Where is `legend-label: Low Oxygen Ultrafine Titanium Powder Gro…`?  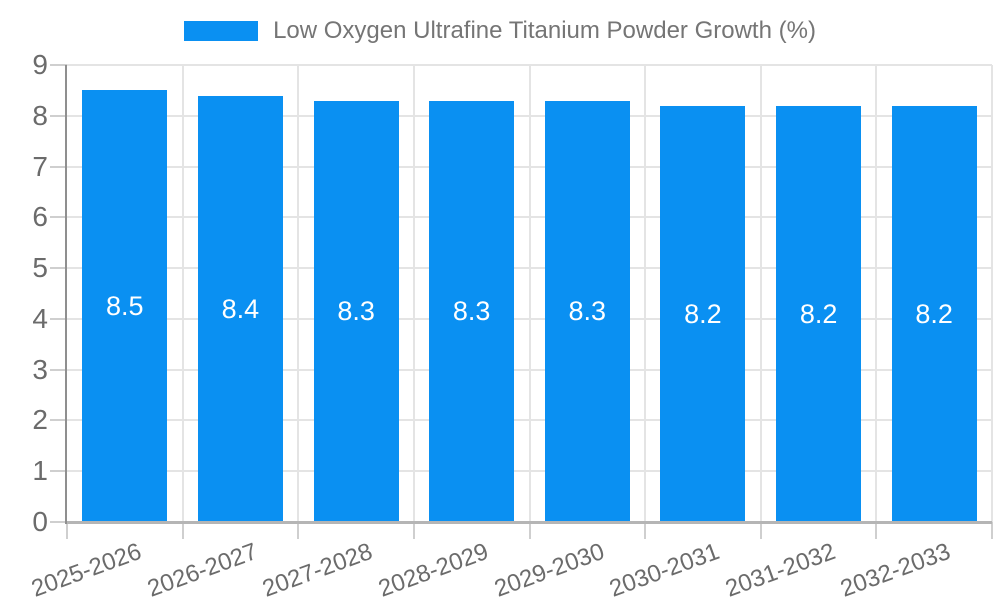
legend-label: Low Oxygen Ultrafine Titanium Powder Gro… is located at coordinates (544, 30).